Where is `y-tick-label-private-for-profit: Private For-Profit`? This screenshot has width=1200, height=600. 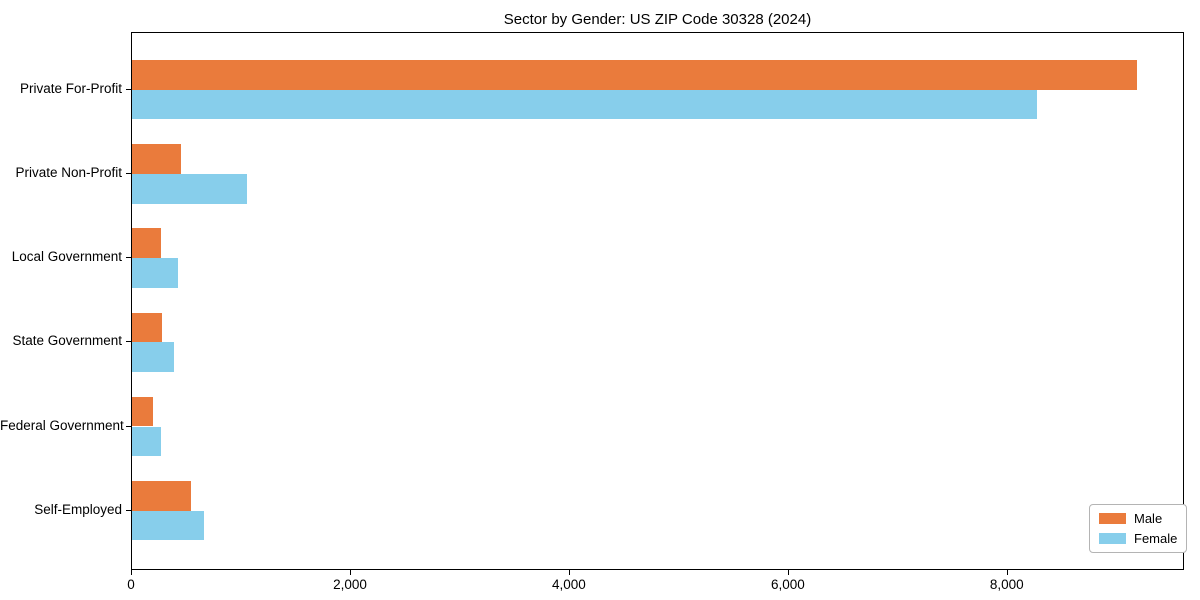 y-tick-label-private-for-profit: Private For-Profit is located at coordinates (70, 88).